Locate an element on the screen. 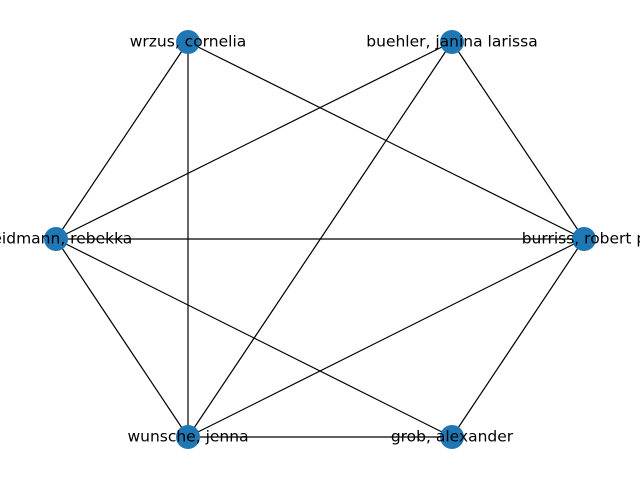 The image size is (640, 480). node-label-burriss: burriss, robert p is located at coordinates (581, 239).